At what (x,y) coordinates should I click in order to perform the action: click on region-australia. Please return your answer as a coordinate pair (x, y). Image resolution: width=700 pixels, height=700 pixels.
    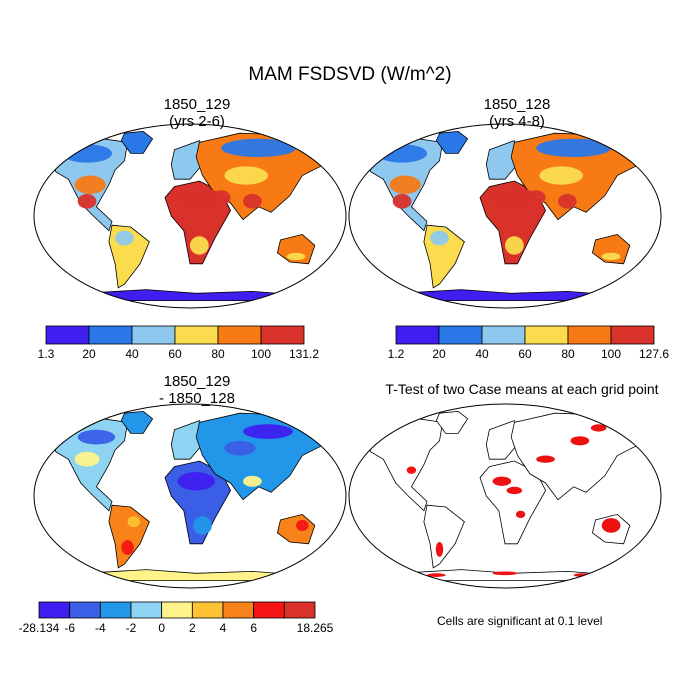
    Looking at the image, I should click on (611, 525).